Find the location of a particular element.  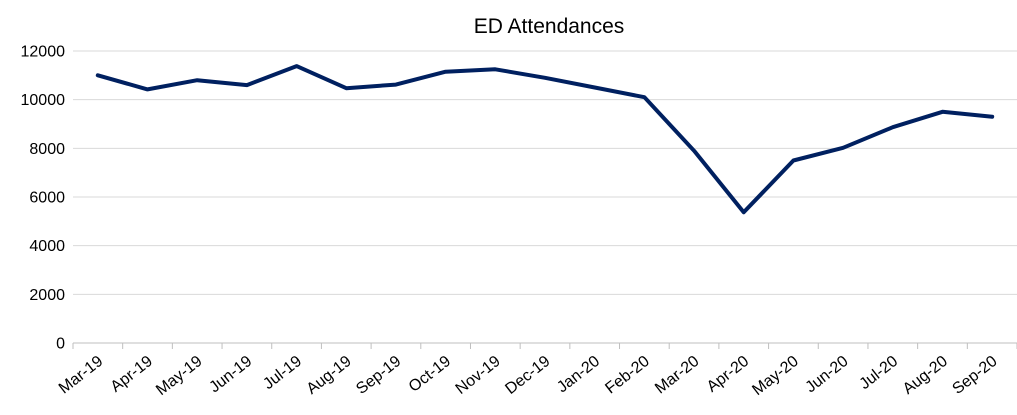

x-tick-label: May-19 is located at coordinates (179, 376).